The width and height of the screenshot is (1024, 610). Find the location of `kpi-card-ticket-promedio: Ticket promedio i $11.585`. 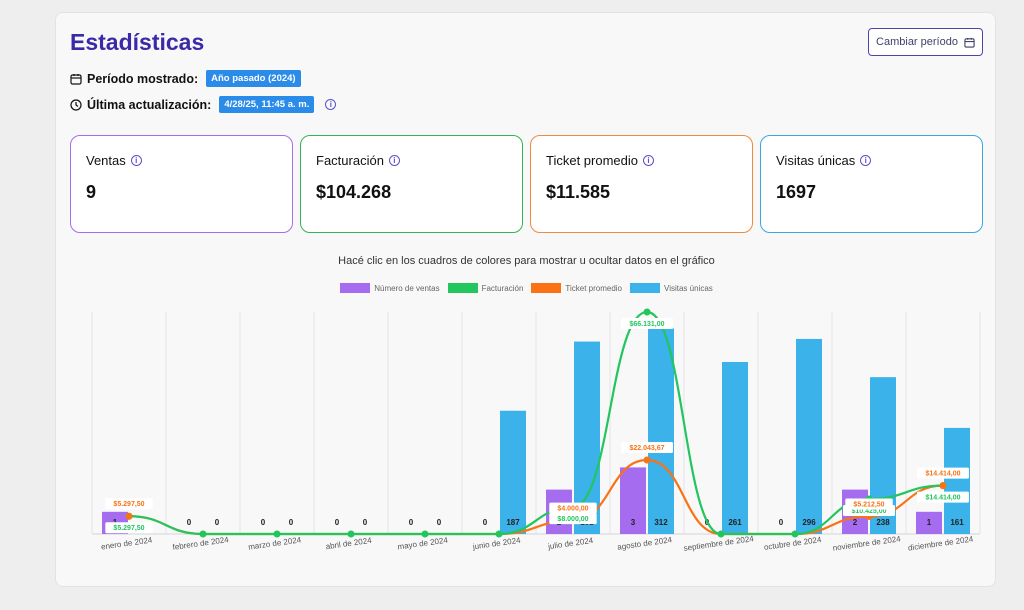

kpi-card-ticket-promedio: Ticket promedio i $11.585 is located at coordinates (641, 184).